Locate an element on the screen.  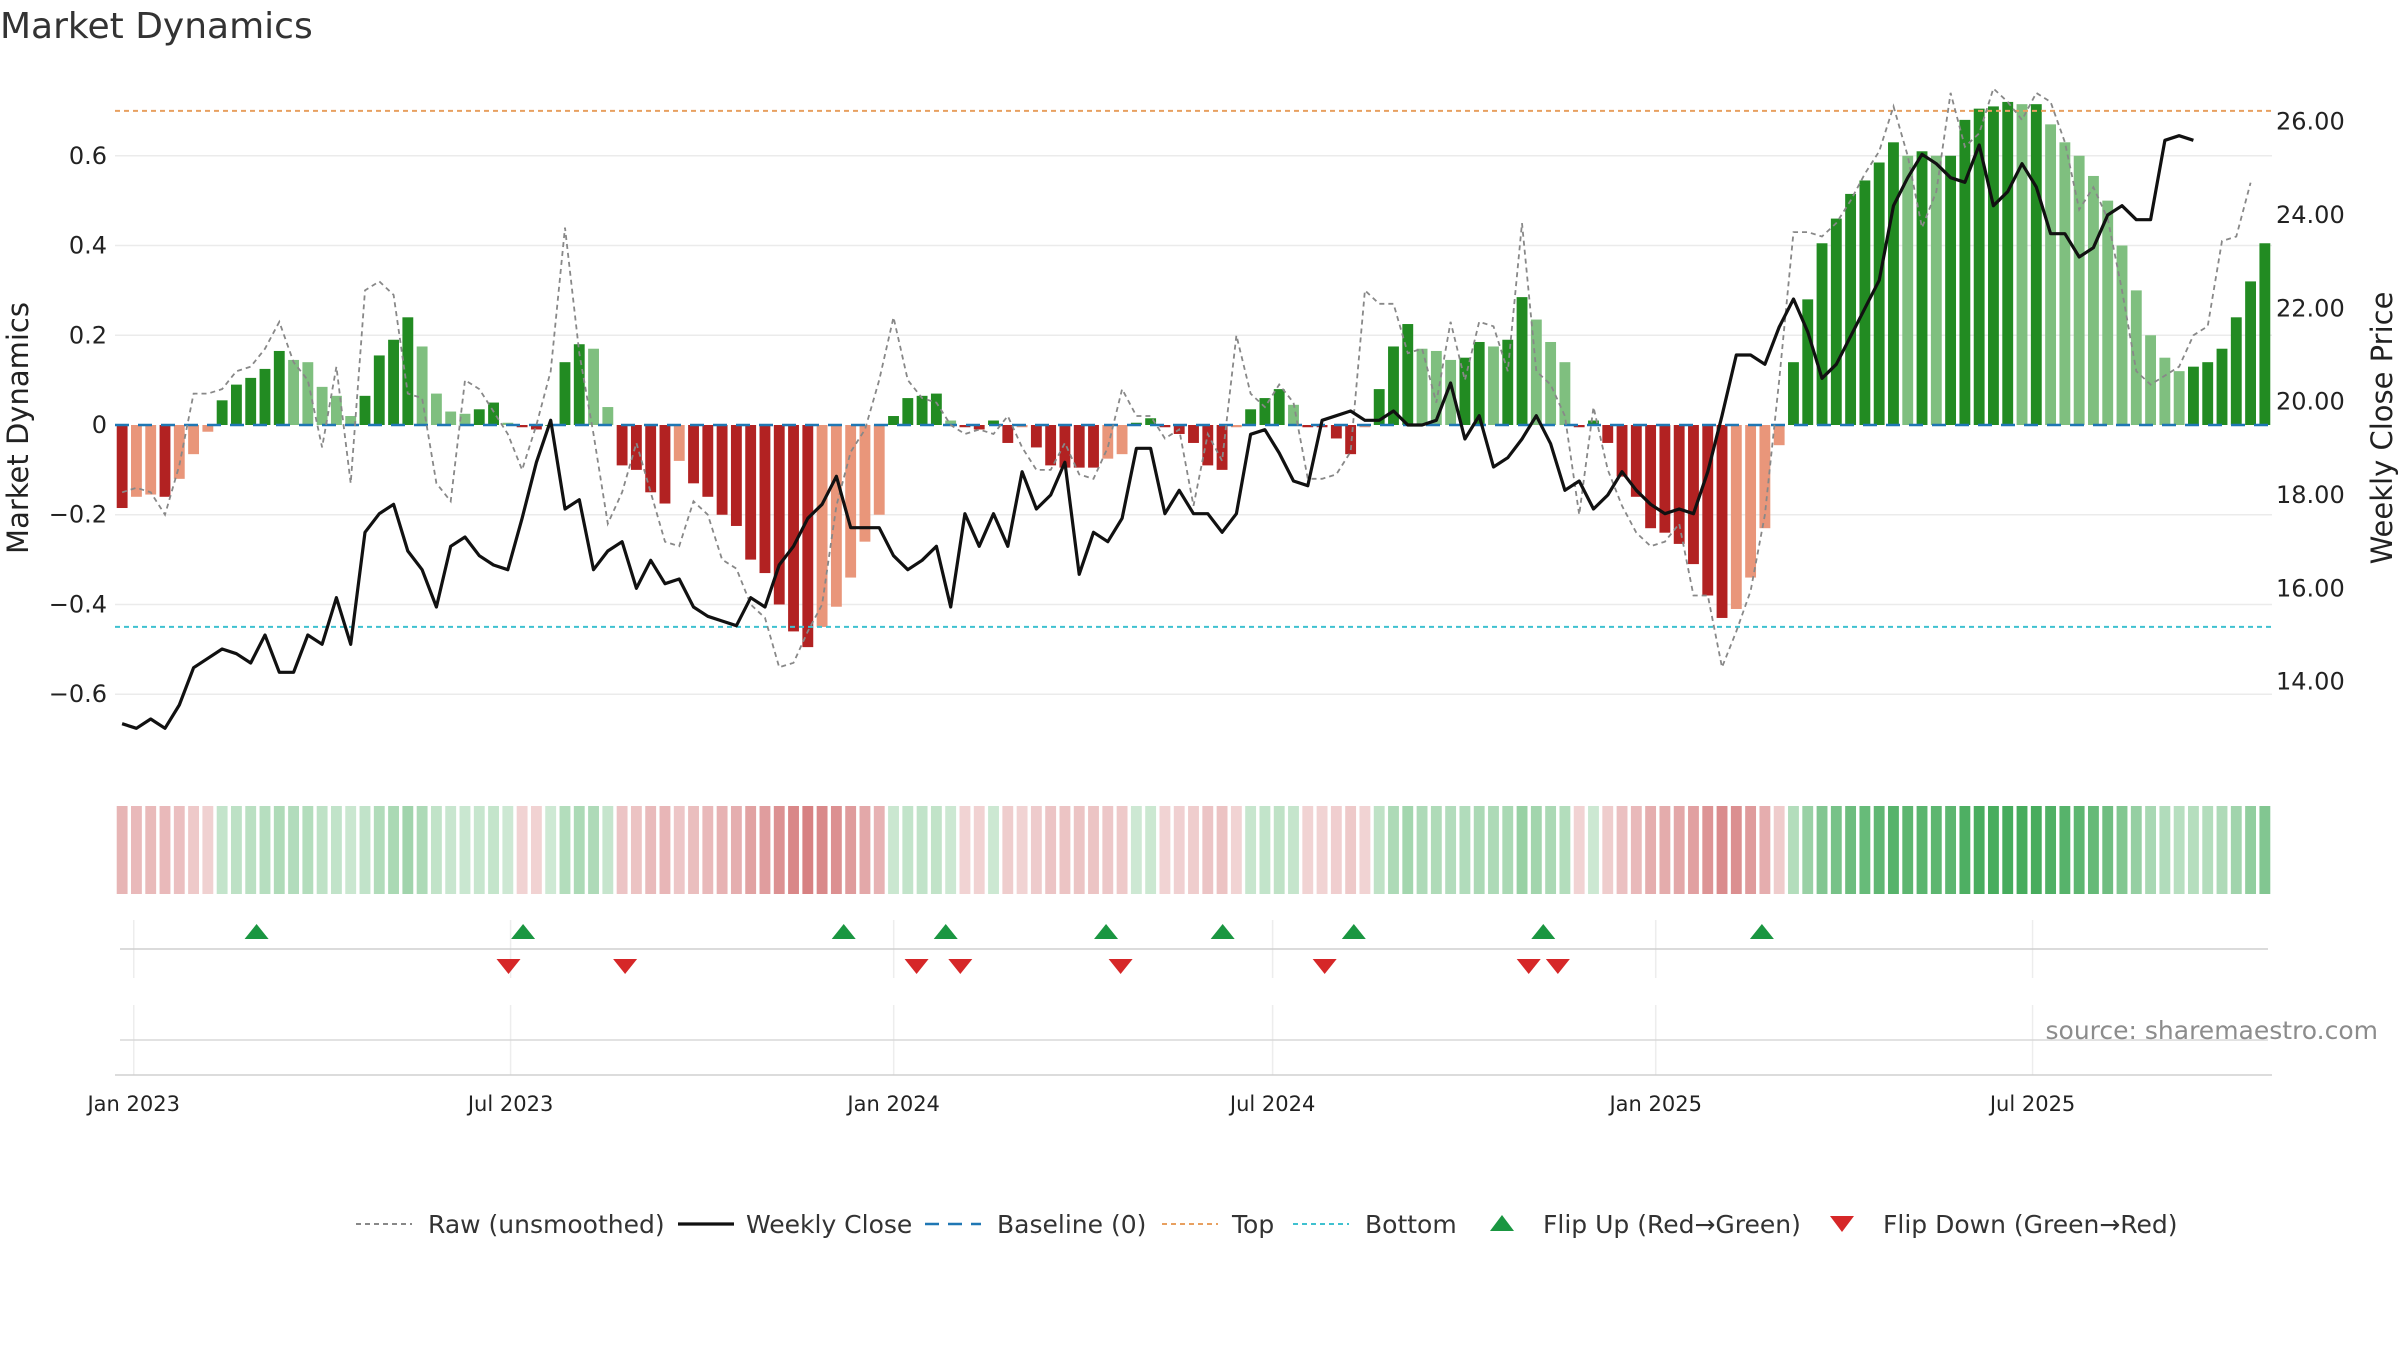
legend-item-flip-down: Flip Down (Green→Red) is located at coordinates (2004, 1224).